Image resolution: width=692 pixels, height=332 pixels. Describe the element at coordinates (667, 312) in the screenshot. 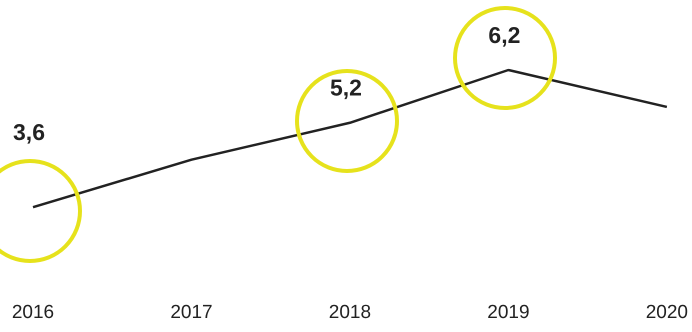

I see `x-tick-label: 2020` at that location.